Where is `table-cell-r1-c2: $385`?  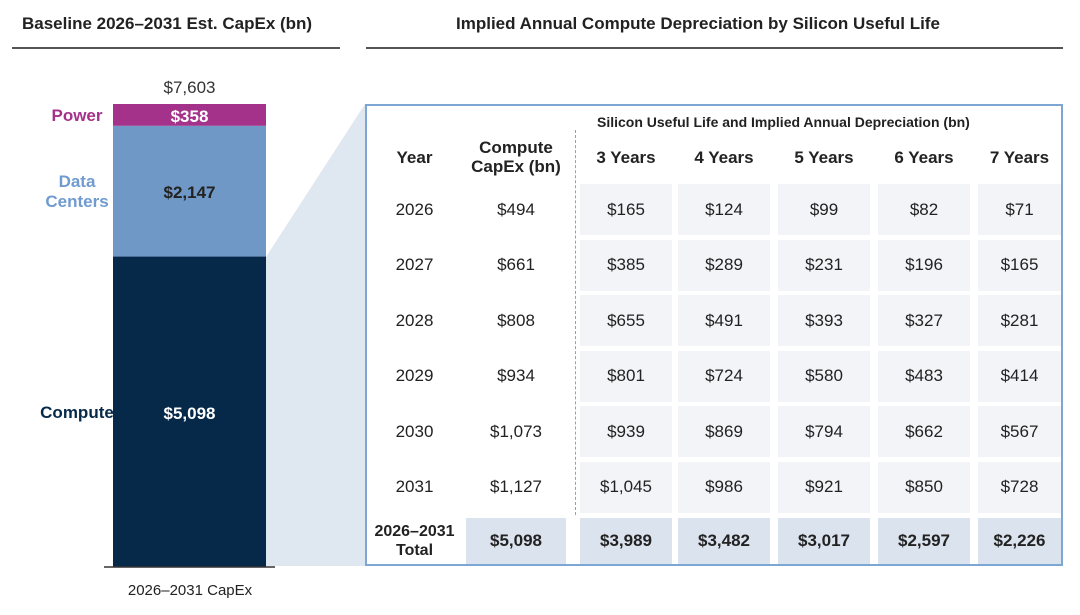 table-cell-r1-c2: $385 is located at coordinates (626, 265).